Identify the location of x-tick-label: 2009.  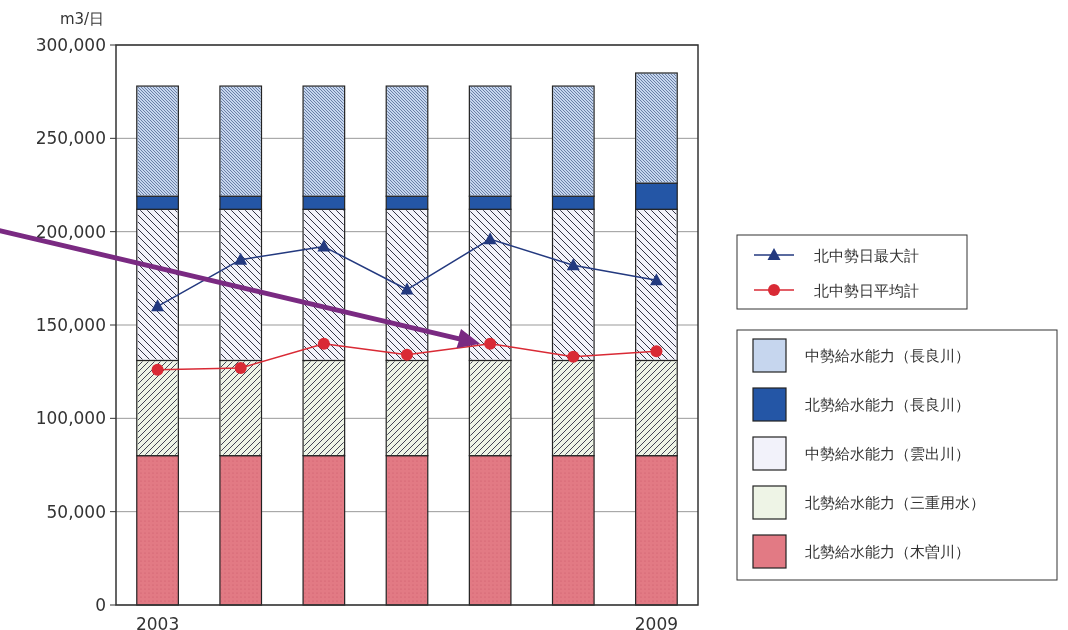
(656, 622).